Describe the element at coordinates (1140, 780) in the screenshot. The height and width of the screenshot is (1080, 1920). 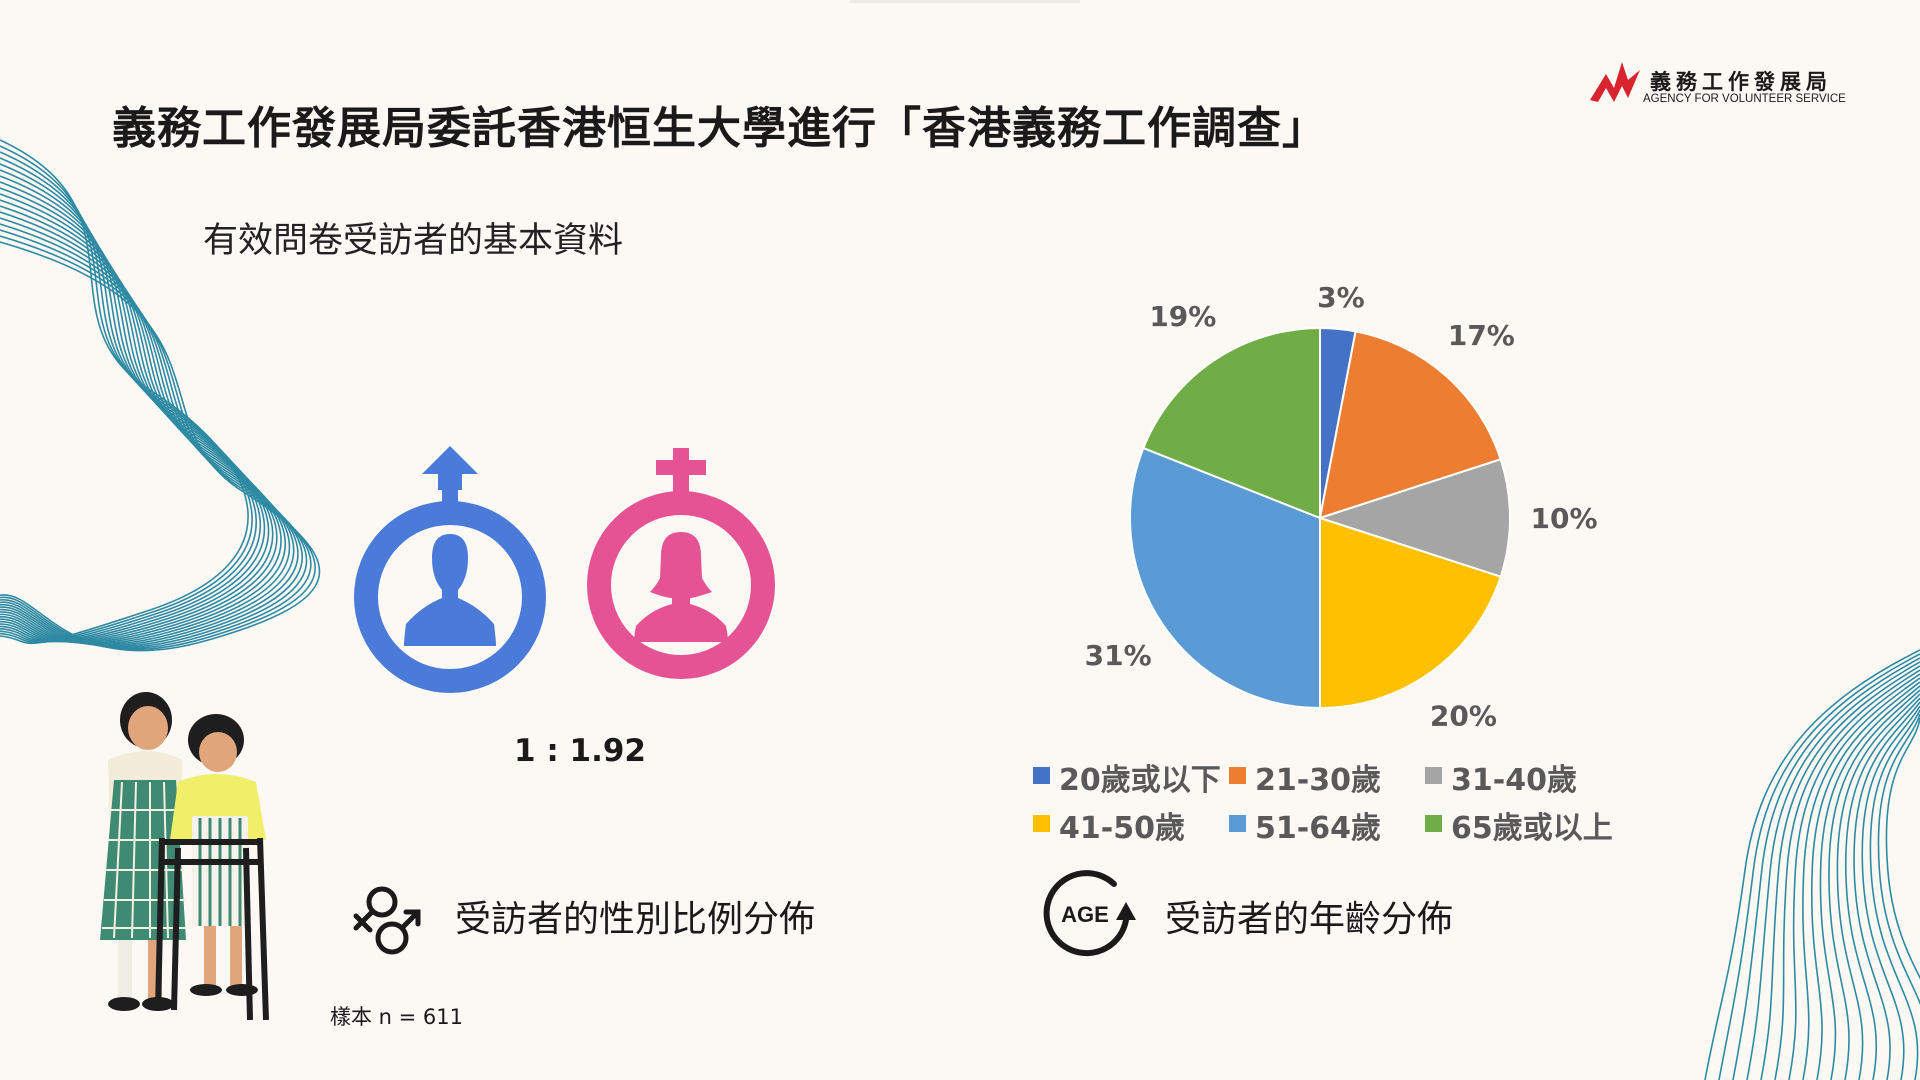
I see `legend-label: 20歲或以下` at that location.